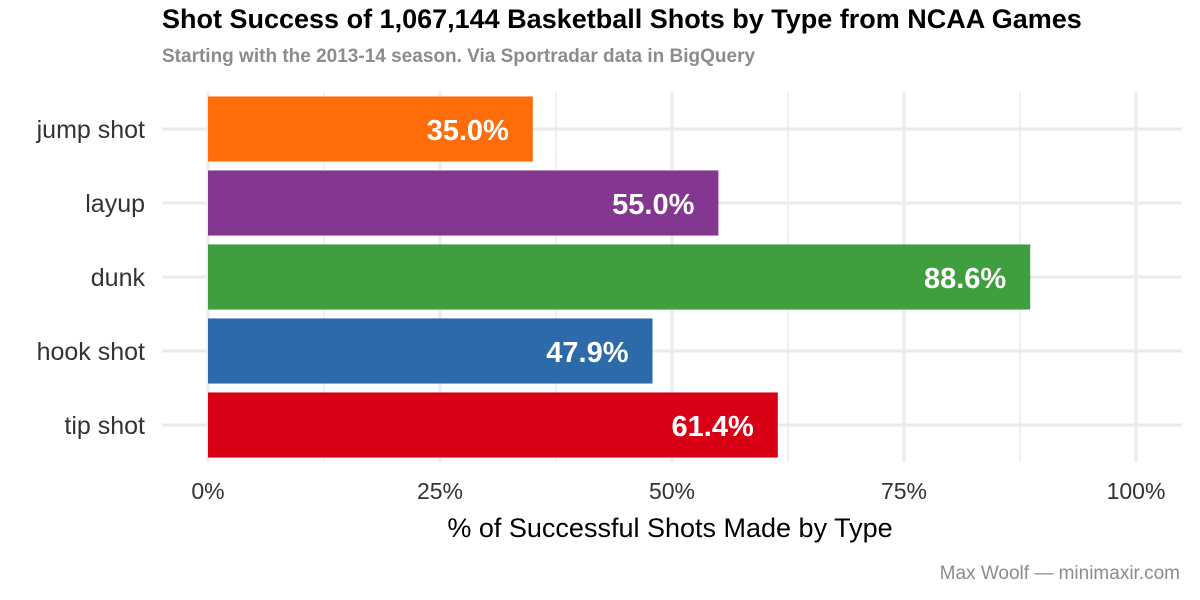 The width and height of the screenshot is (1200, 600). Describe the element at coordinates (430, 351) in the screenshot. I see `bar-hook-shot` at that location.